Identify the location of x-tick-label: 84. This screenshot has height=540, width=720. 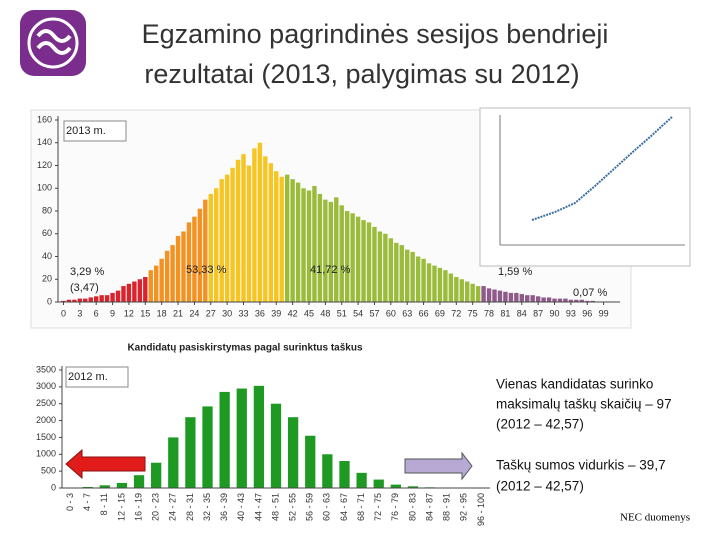
(522, 313).